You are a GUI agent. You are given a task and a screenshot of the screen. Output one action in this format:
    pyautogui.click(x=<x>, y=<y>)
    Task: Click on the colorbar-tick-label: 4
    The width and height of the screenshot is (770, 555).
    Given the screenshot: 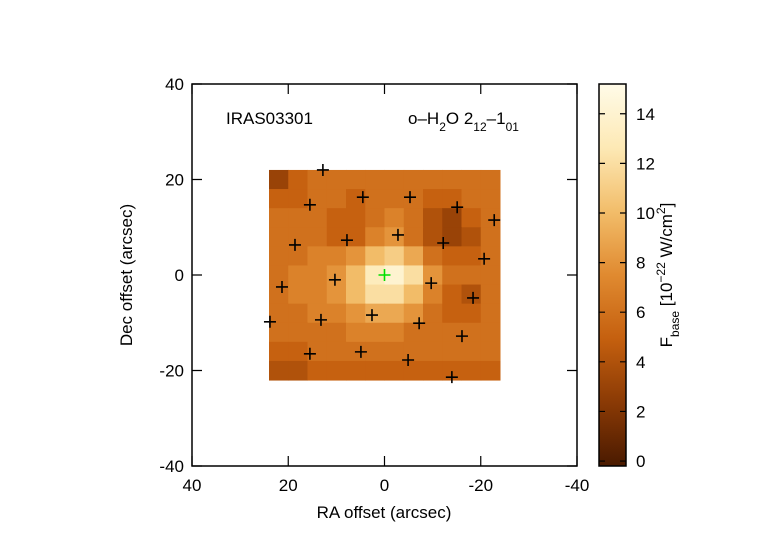 What is the action you would take?
    pyautogui.click(x=640, y=362)
    